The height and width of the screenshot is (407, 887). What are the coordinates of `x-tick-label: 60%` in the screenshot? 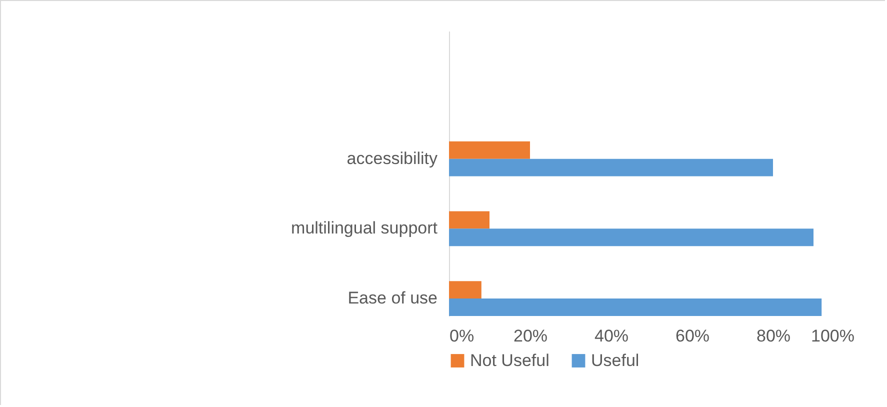 It's located at (692, 336).